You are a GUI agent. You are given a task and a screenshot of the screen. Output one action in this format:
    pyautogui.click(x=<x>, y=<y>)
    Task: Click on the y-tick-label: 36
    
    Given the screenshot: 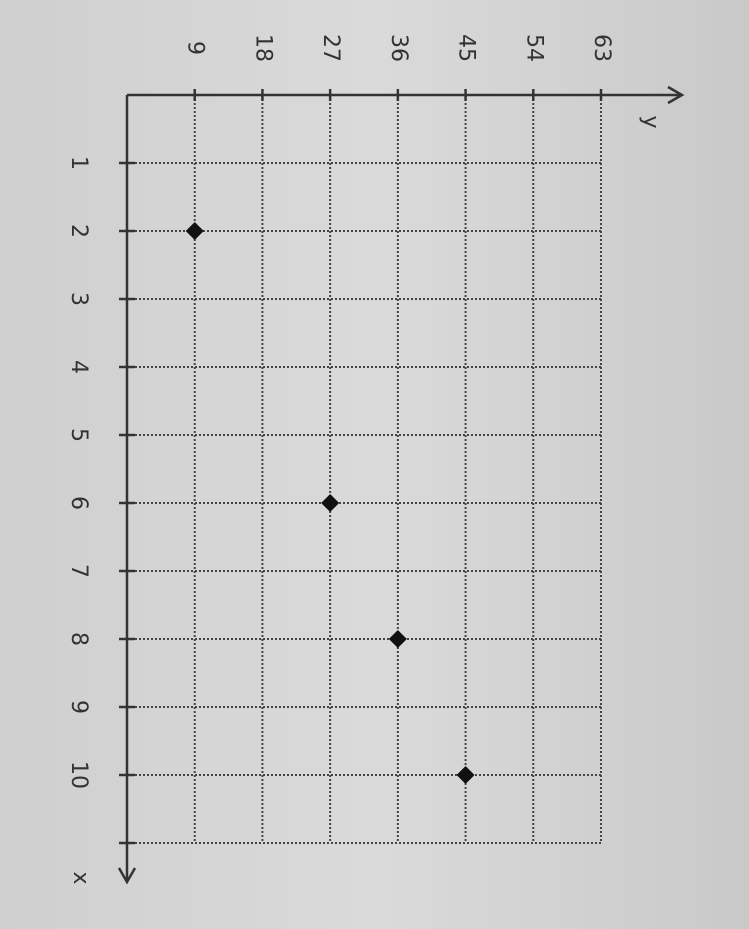 What is the action you would take?
    pyautogui.click(x=398, y=48)
    